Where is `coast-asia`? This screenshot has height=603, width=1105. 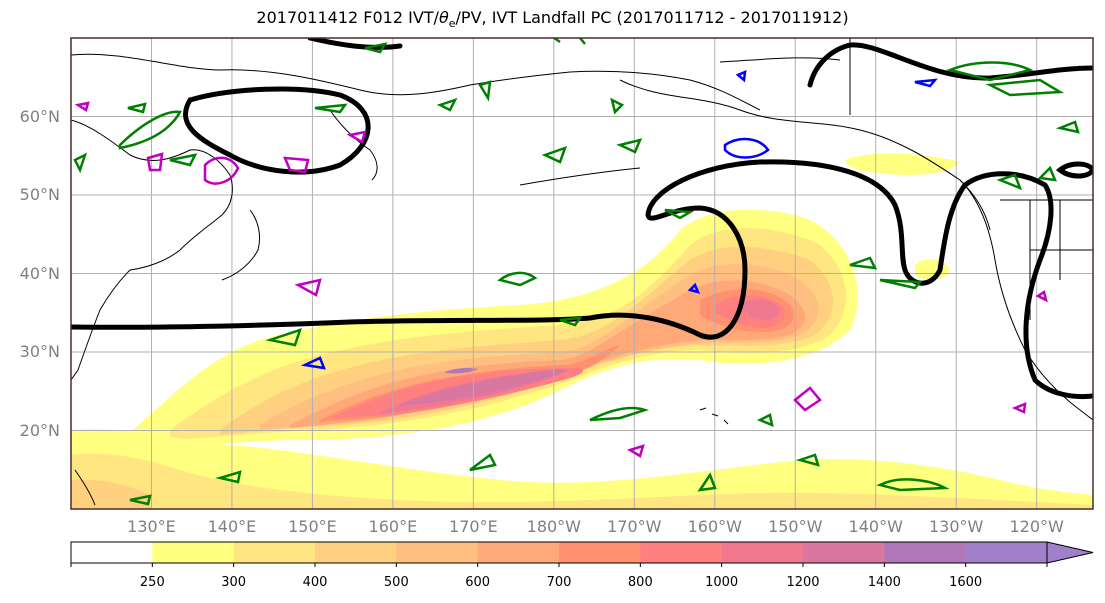
coast-asia is located at coordinates (152, 250).